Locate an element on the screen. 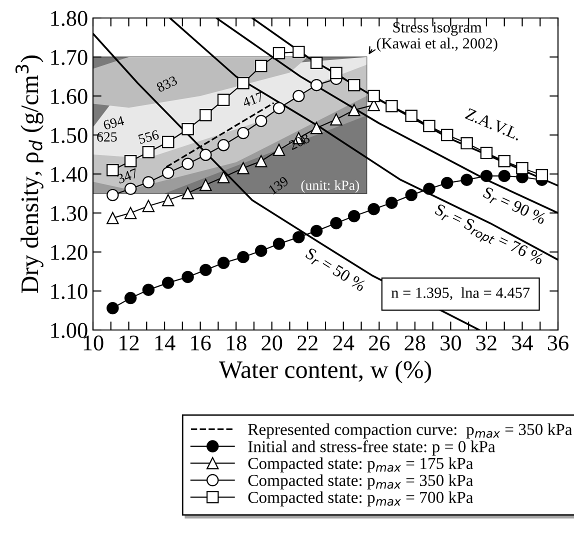 This screenshot has height=534, width=574. x-tick-label: 24 is located at coordinates (343, 343).